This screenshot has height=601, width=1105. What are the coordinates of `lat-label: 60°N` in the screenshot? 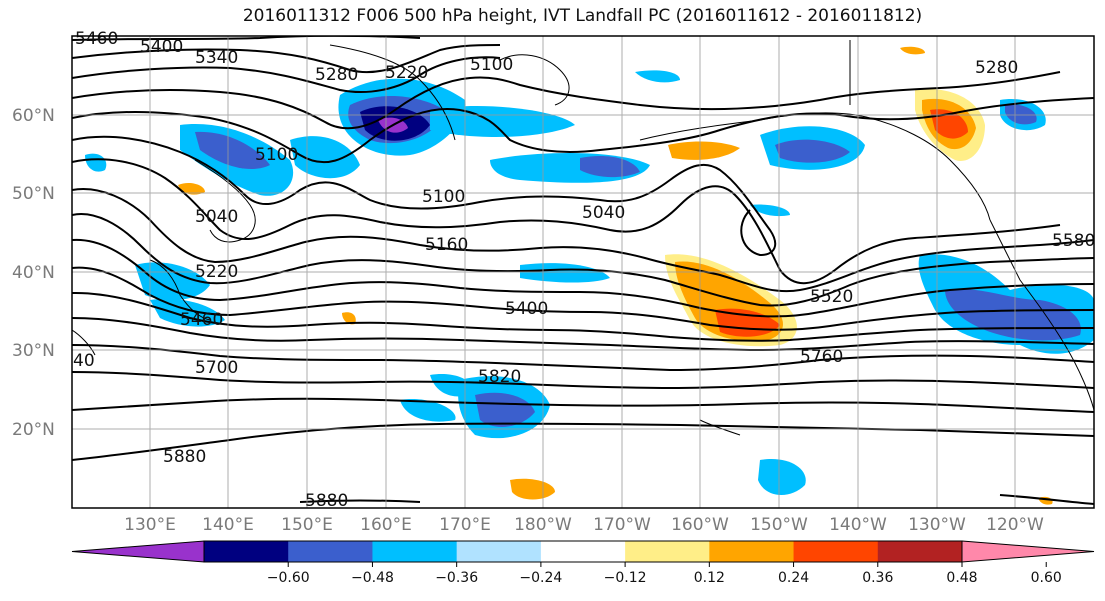 It's located at (33, 116).